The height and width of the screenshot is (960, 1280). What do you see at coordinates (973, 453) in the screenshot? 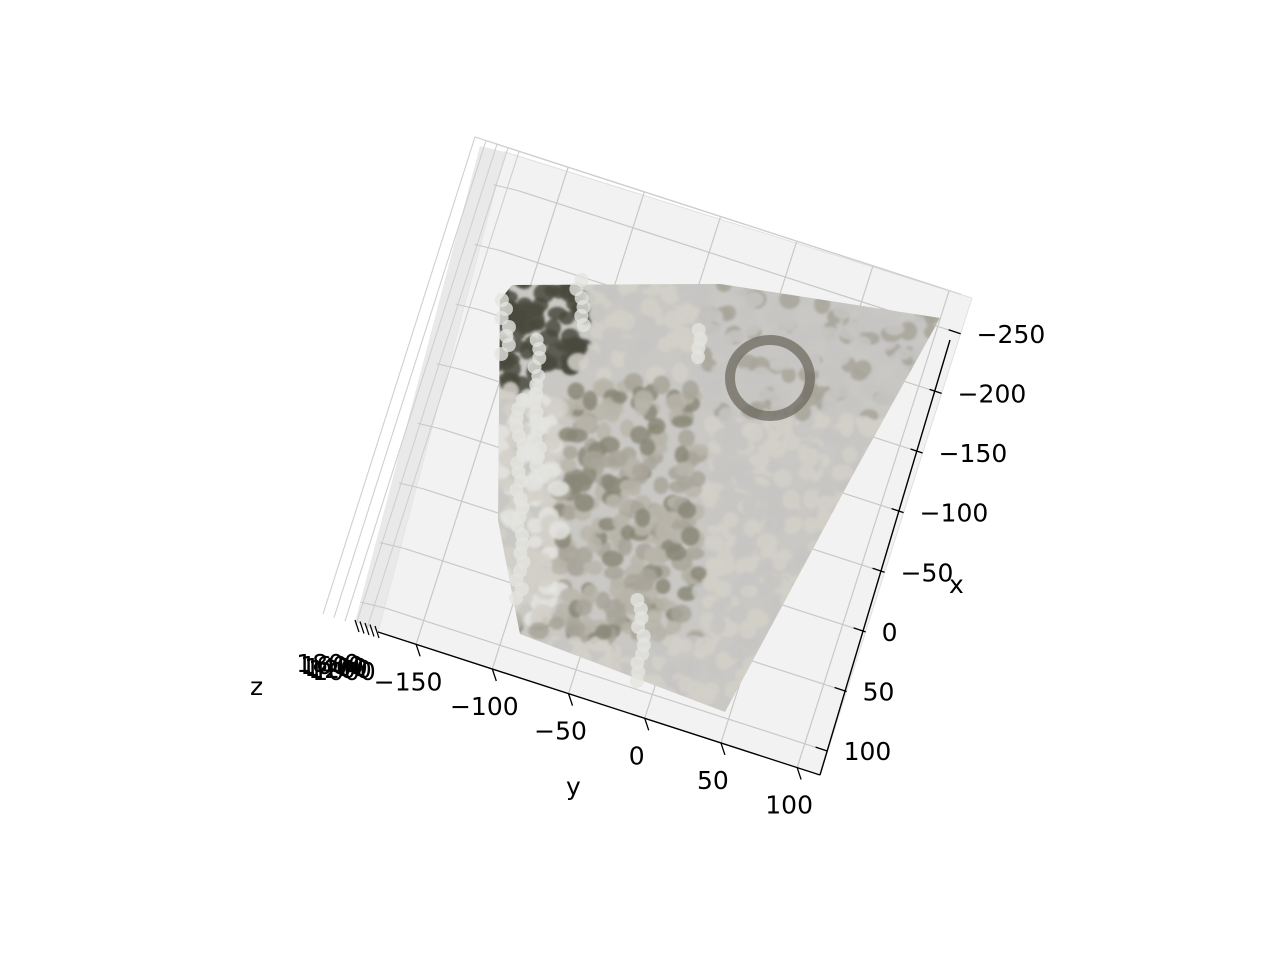
I see `x-tick-label: −150` at bounding box center [973, 453].